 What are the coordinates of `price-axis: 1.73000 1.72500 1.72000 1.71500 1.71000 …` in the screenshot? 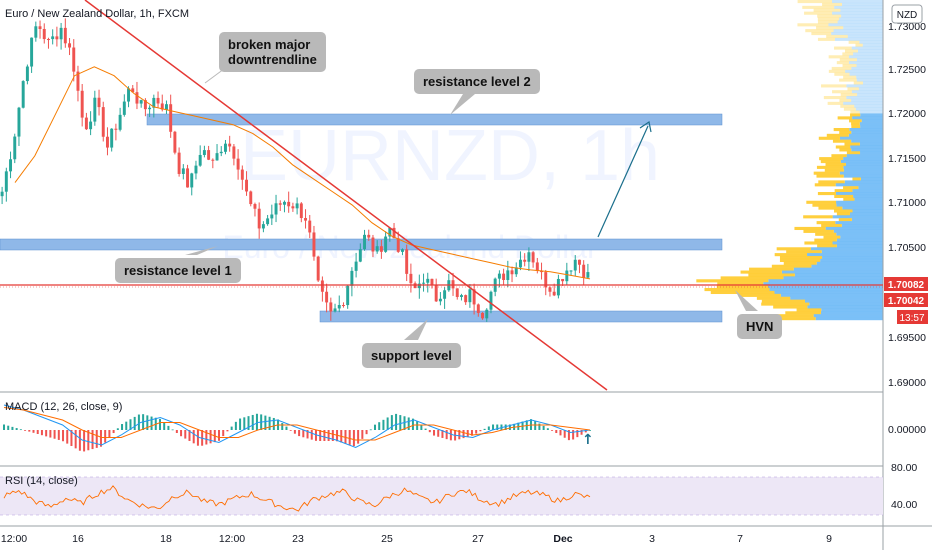 It's located at (907, 266).